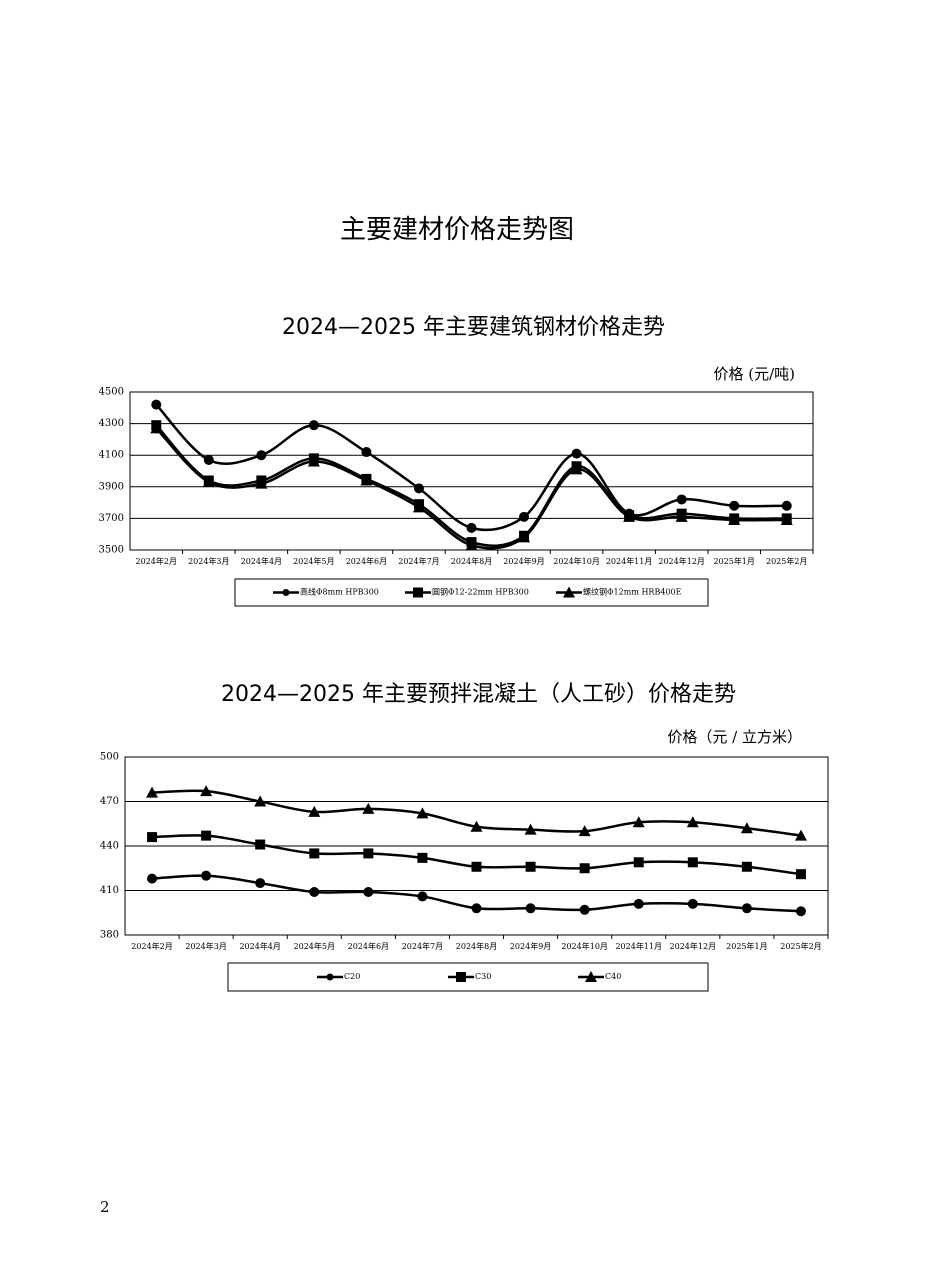 This screenshot has width=950, height=1280. What do you see at coordinates (457, 230) in the screenshot?
I see `page-title: 主要建材价格走势图` at bounding box center [457, 230].